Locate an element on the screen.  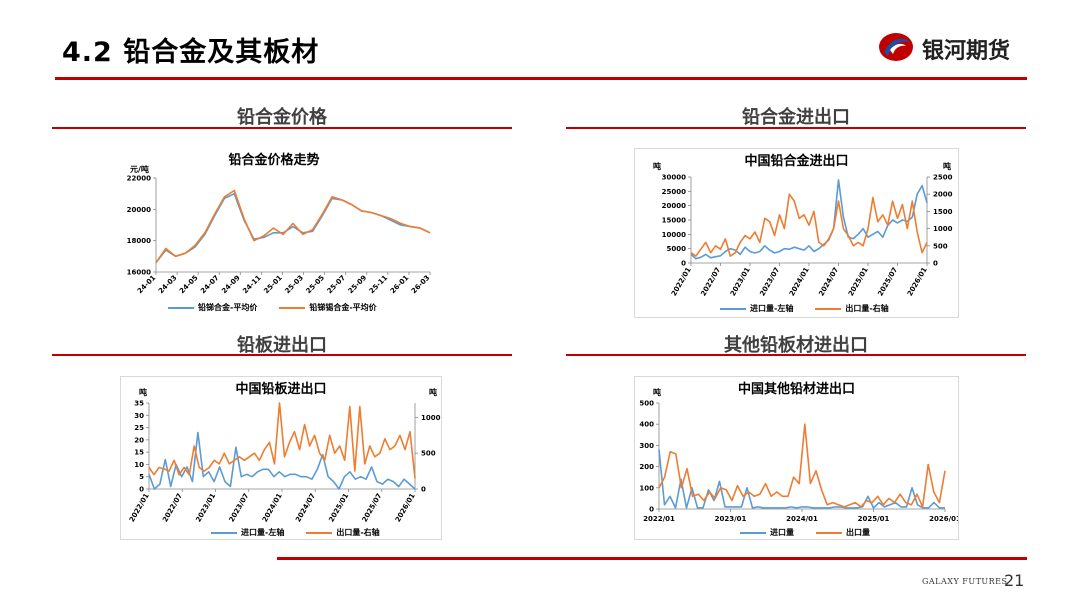
x-tick-label: 25-01 is located at coordinates (273, 285).